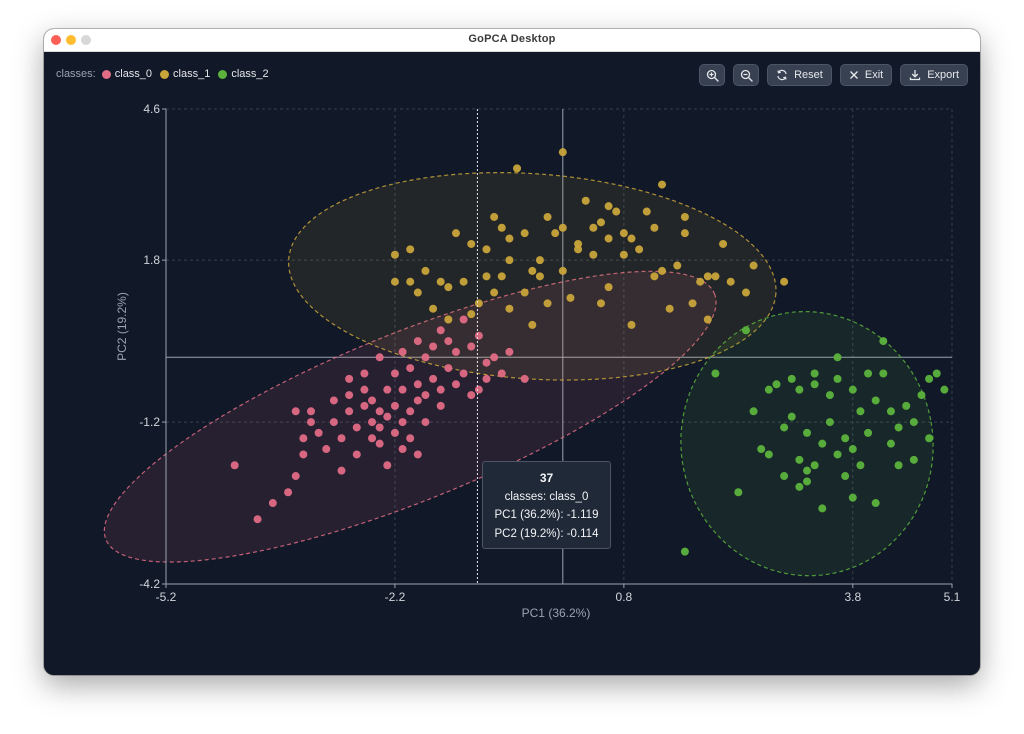 The image size is (1024, 734). I want to click on maximize-window-button, so click(86, 40).